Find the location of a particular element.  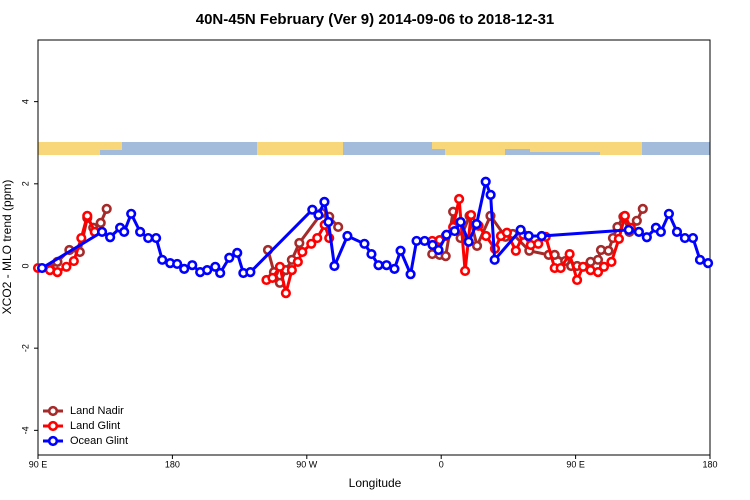

x-tick-label: 0 is located at coordinates (441, 464).